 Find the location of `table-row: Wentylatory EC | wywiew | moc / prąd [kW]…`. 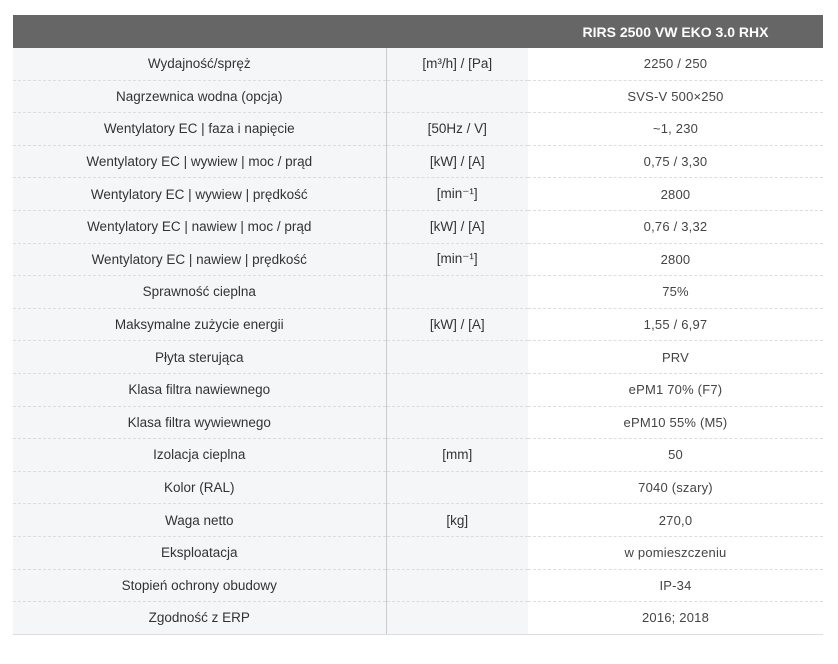

table-row: Wentylatory EC | wywiew | moc / prąd [kW]… is located at coordinates (418, 162).